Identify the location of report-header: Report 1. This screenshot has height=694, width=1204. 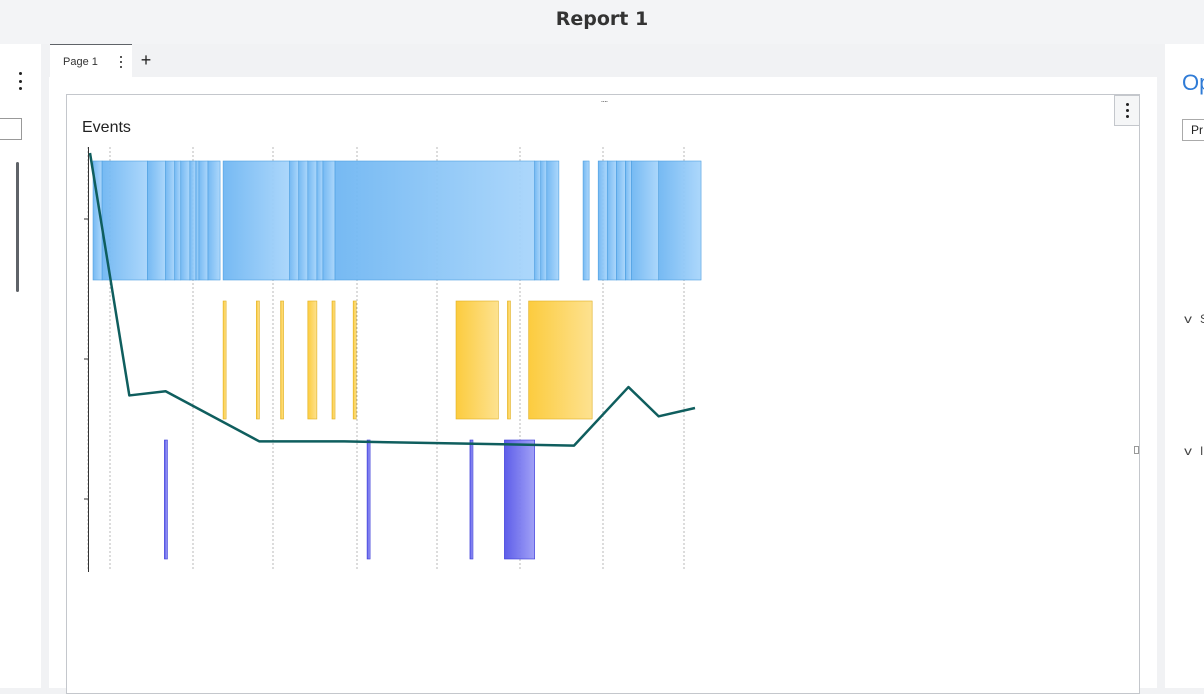
(602, 22).